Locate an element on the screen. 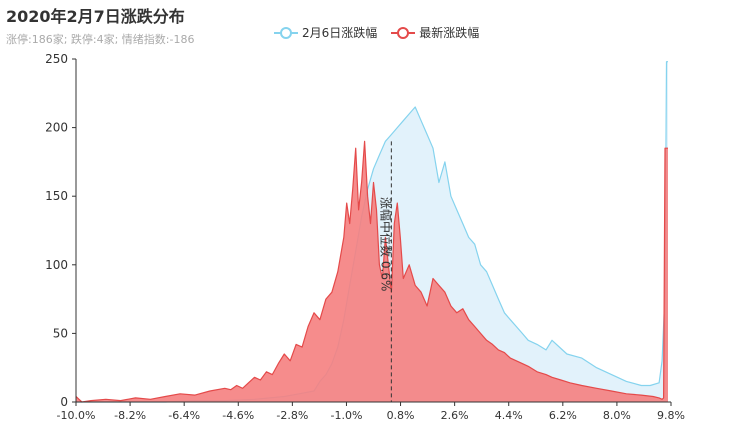 The height and width of the screenshot is (427, 750). legend-item-feb6: 2月6日涨跌幅 is located at coordinates (325, 32).